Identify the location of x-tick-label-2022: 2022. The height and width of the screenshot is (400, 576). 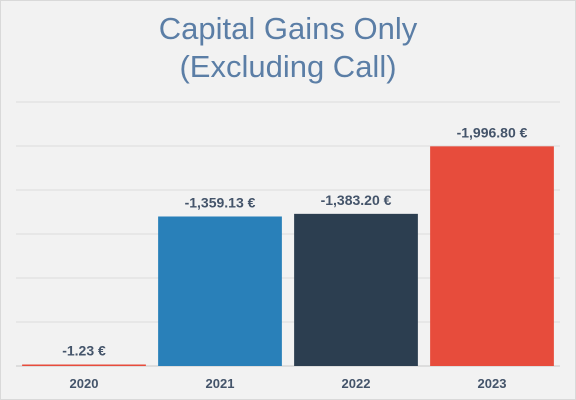
(356, 383).